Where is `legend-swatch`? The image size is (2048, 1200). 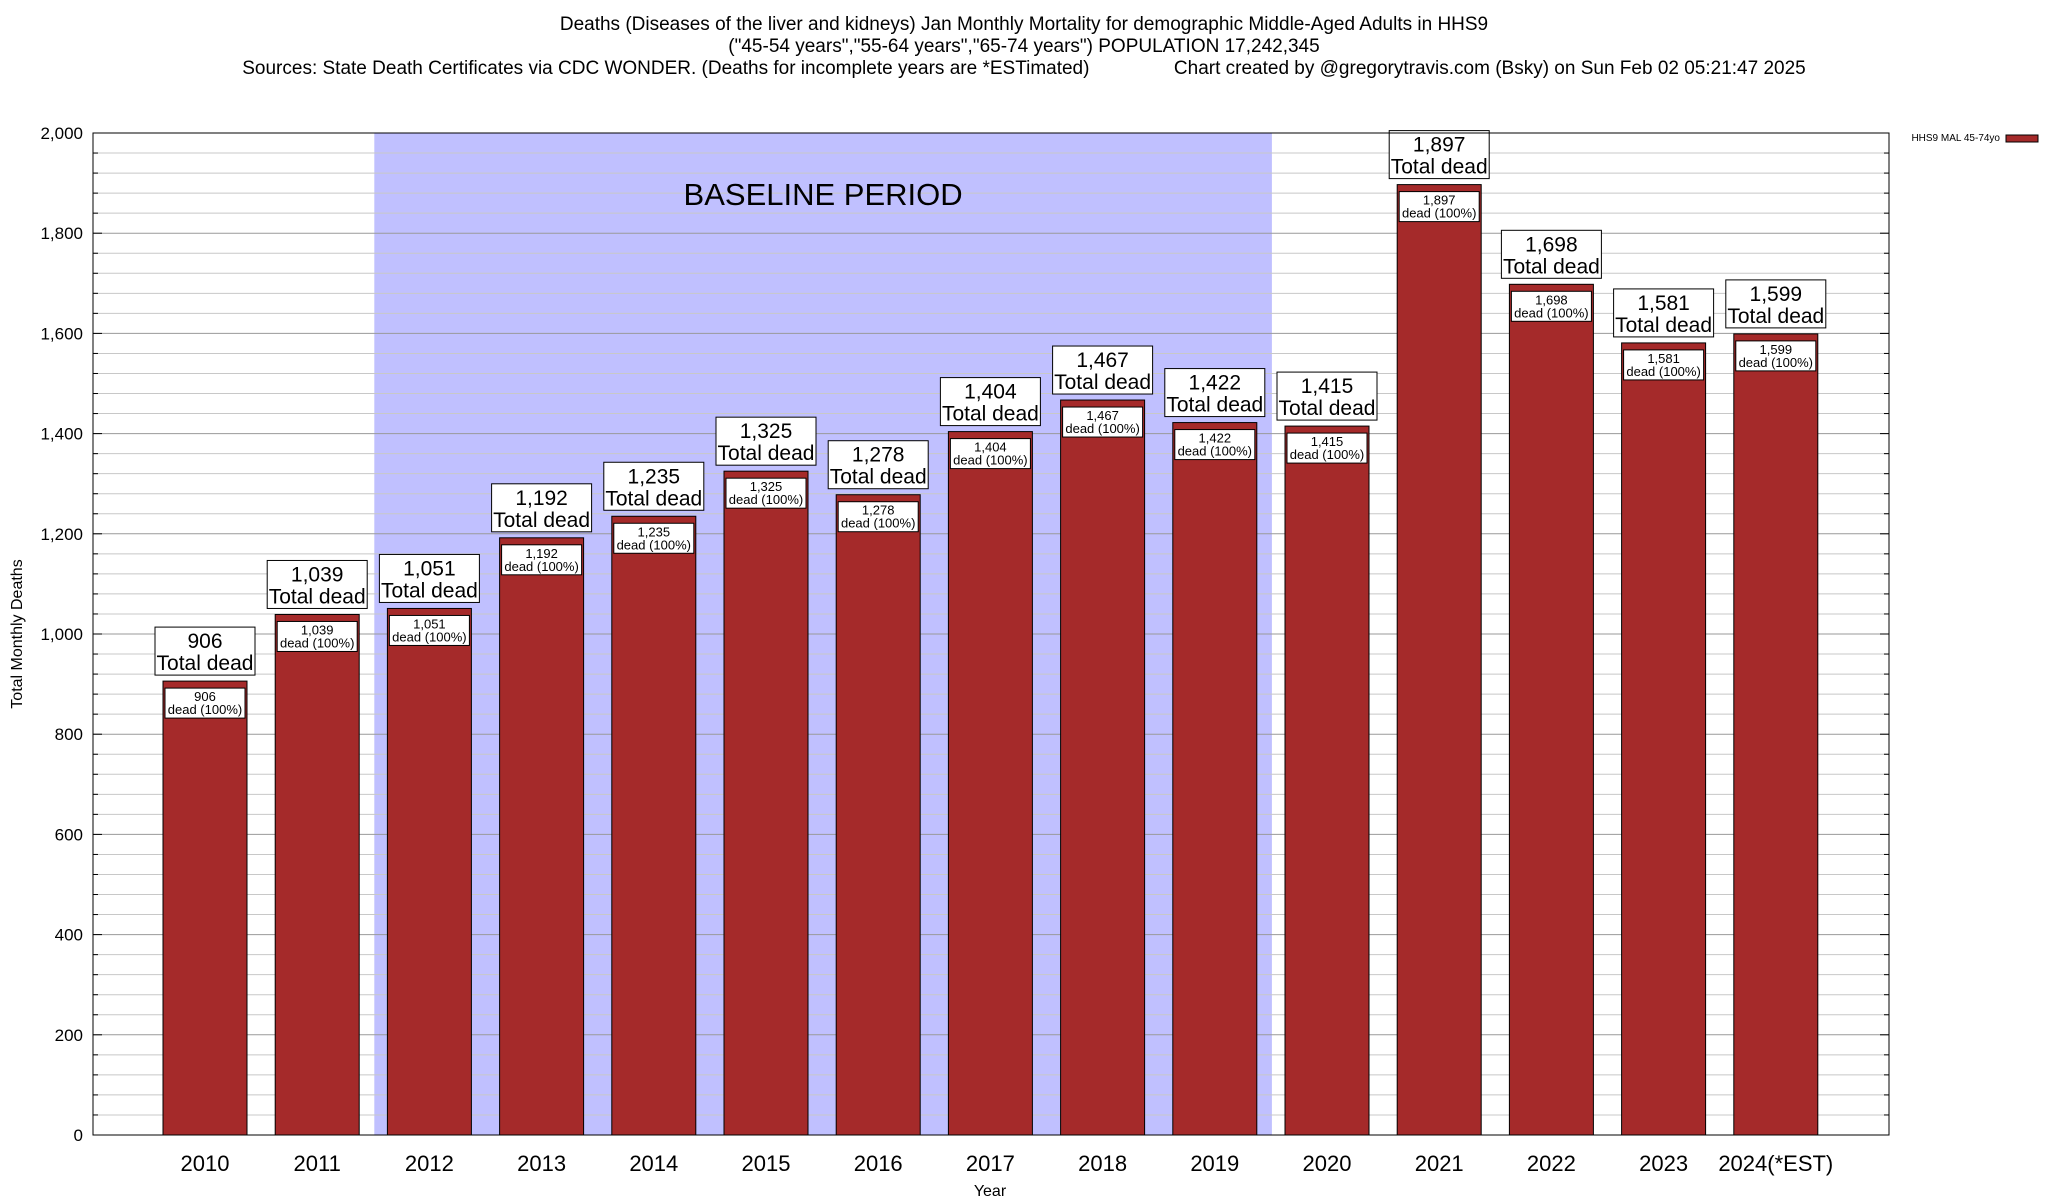 legend-swatch is located at coordinates (2022, 138).